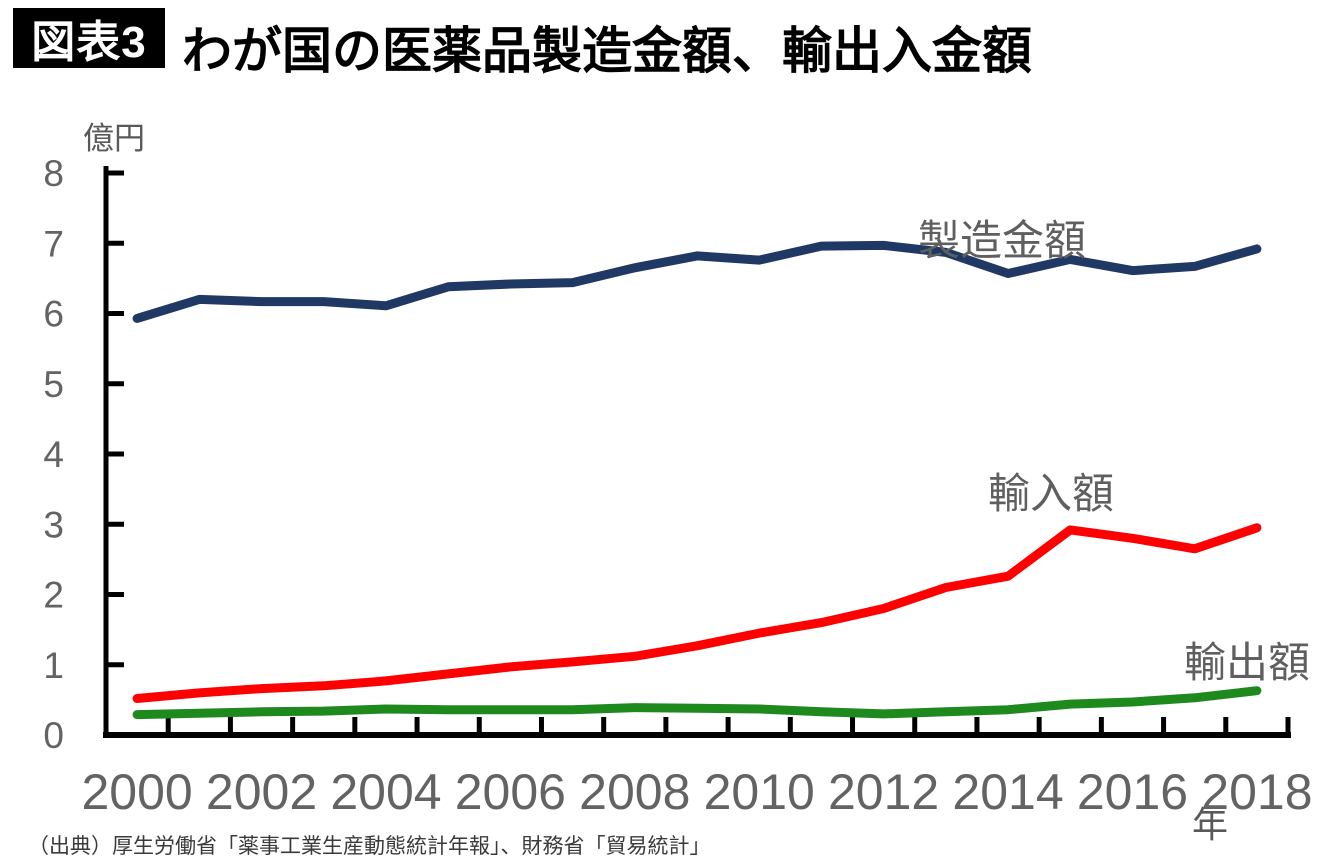 The image size is (1340, 866). Describe the element at coordinates (53, 243) in the screenshot. I see `y-tick-label: 7` at that location.